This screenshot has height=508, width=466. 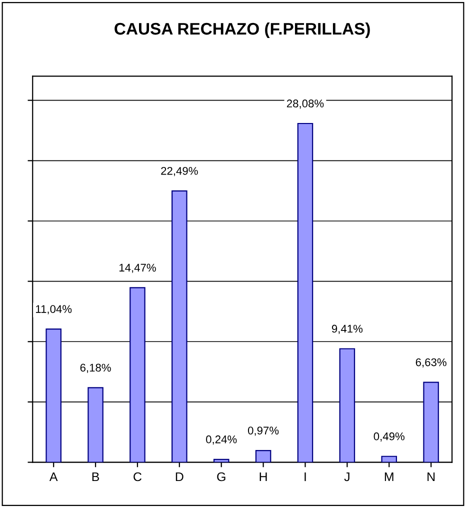 I want to click on x-tick-label: G, so click(x=221, y=477).